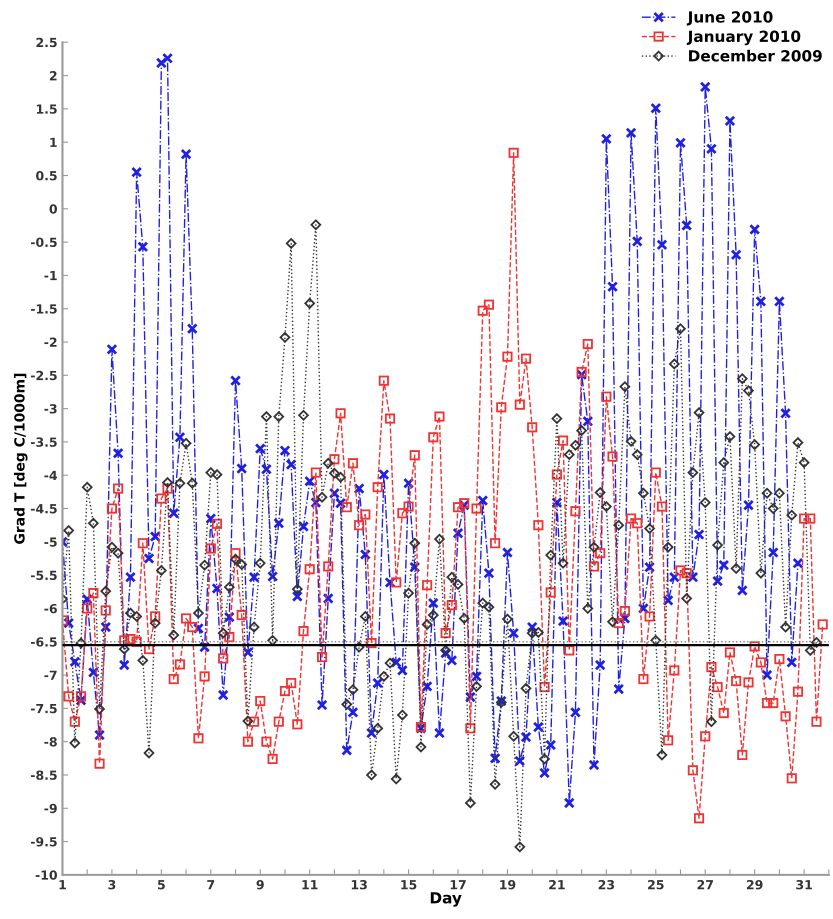 Image resolution: width=833 pixels, height=919 pixels. I want to click on y-tick-label: -8, so click(50, 742).